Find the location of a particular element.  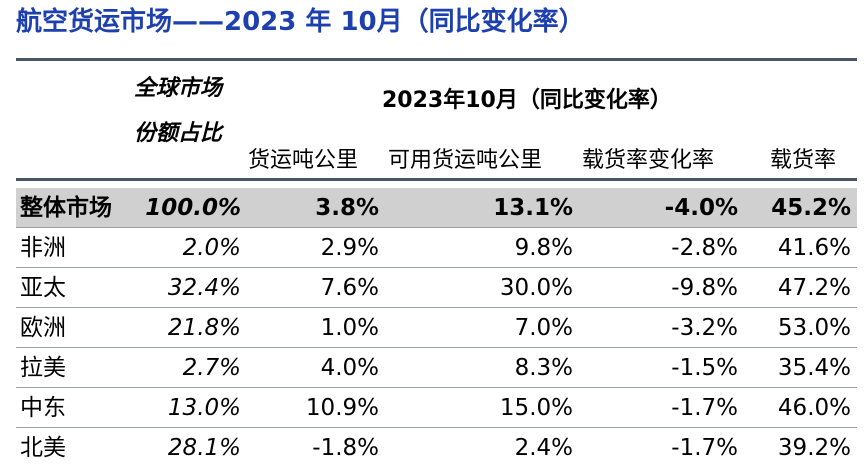

header-col-ctk: 货运吨公里 is located at coordinates (303, 160).